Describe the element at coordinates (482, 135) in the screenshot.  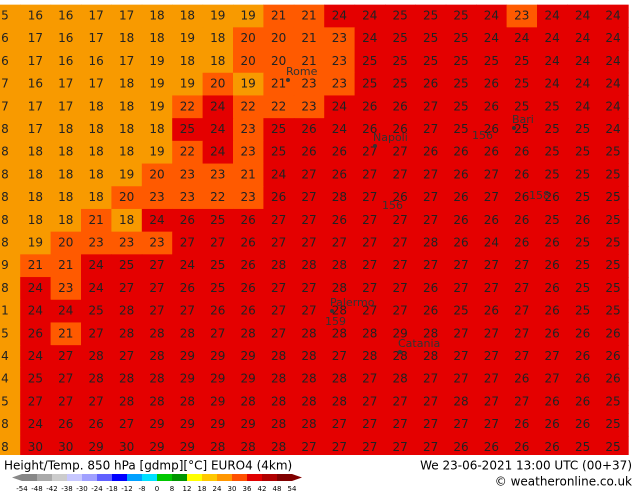
I see `contour-label: 156` at that location.